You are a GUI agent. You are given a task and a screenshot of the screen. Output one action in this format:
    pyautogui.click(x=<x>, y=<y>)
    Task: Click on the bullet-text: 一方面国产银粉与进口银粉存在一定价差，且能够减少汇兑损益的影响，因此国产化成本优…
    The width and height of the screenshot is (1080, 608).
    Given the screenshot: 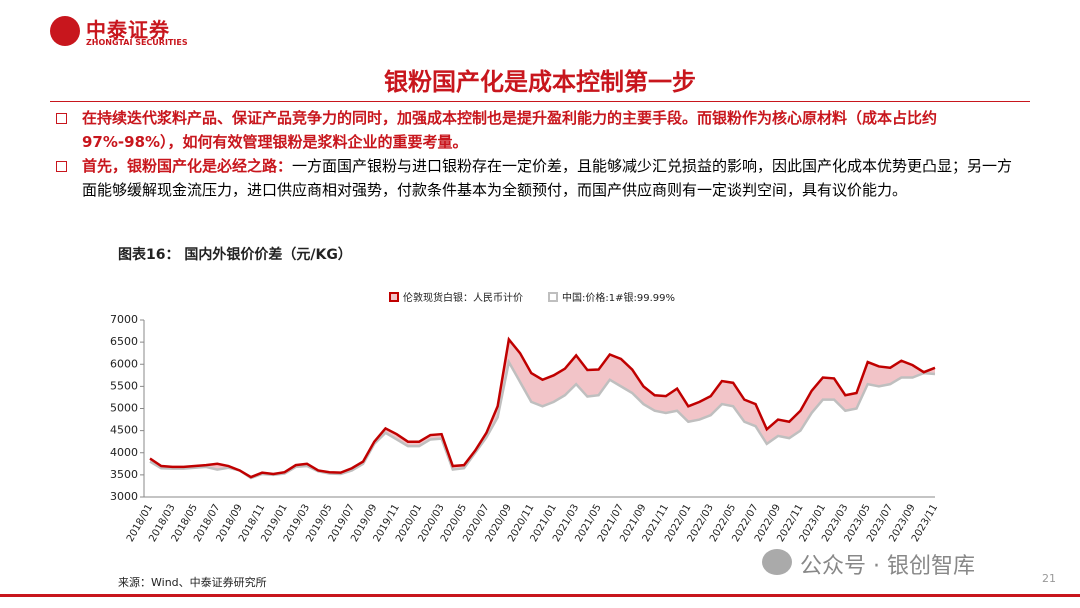 What is the action you would take?
    pyautogui.click(x=547, y=178)
    